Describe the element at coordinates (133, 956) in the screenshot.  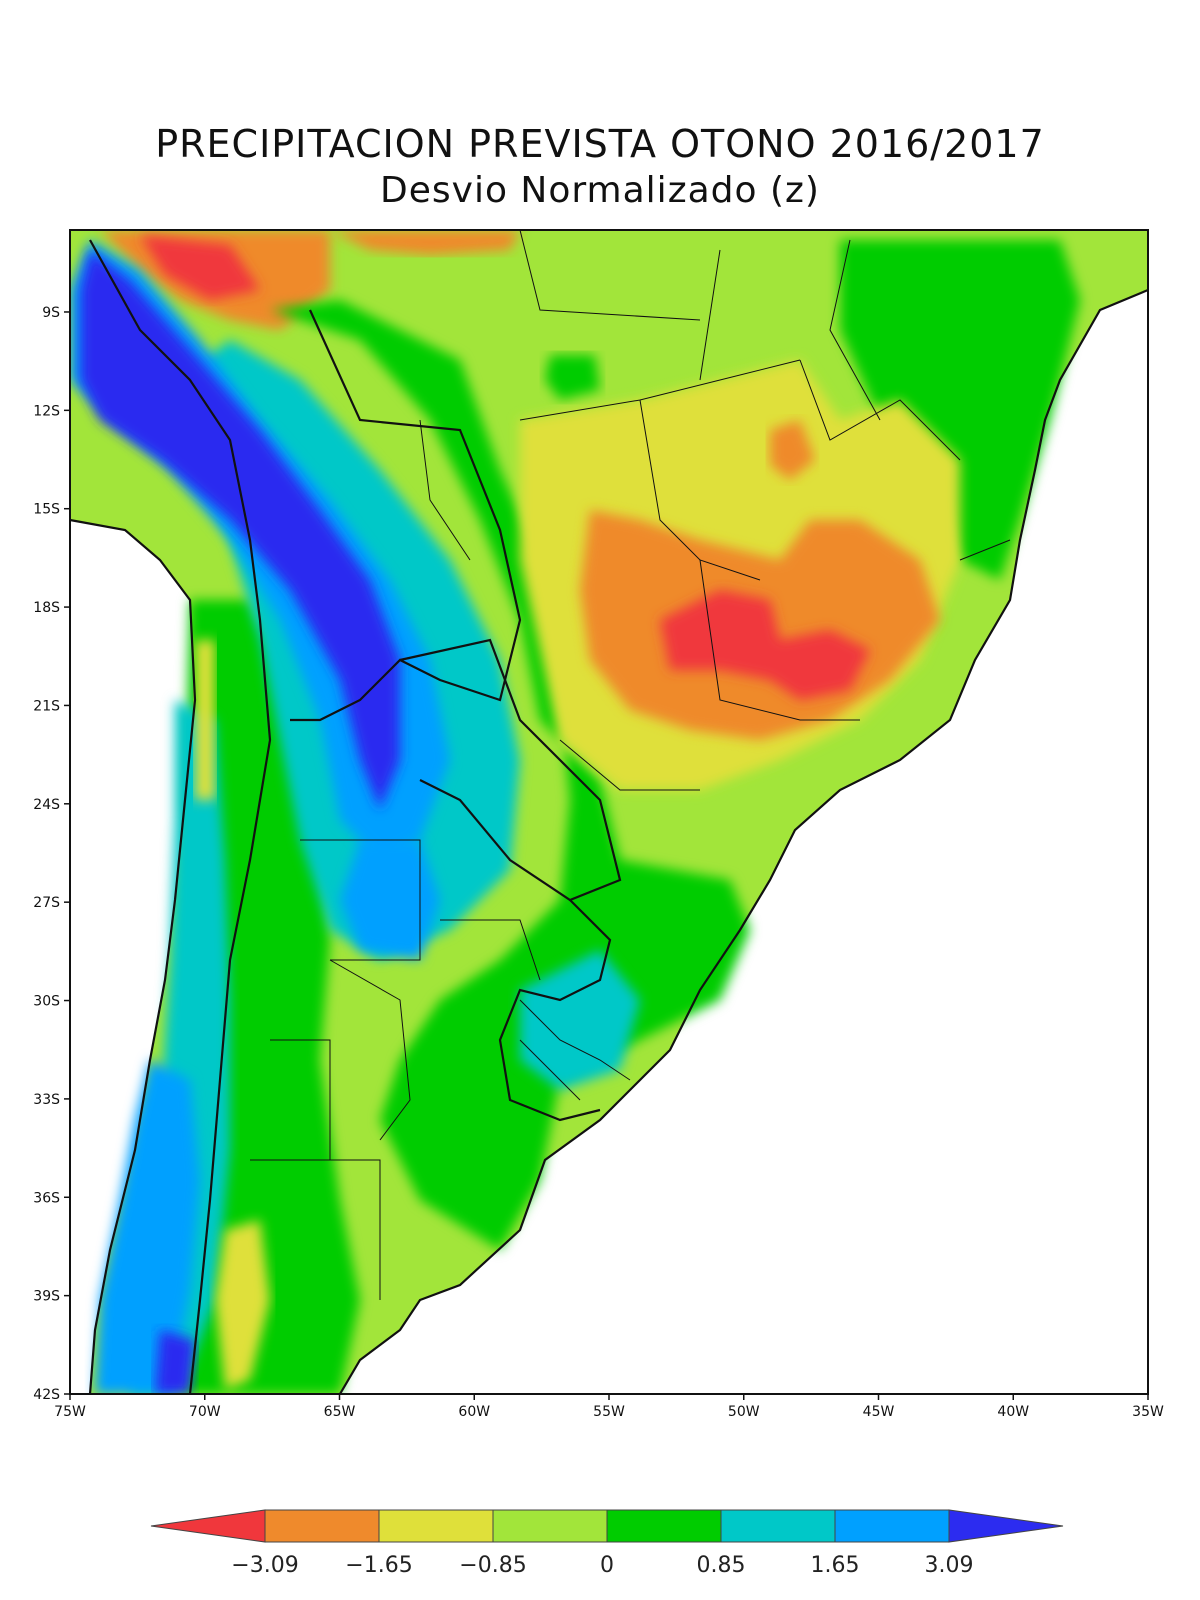
I see `pacific-coastline` at that location.